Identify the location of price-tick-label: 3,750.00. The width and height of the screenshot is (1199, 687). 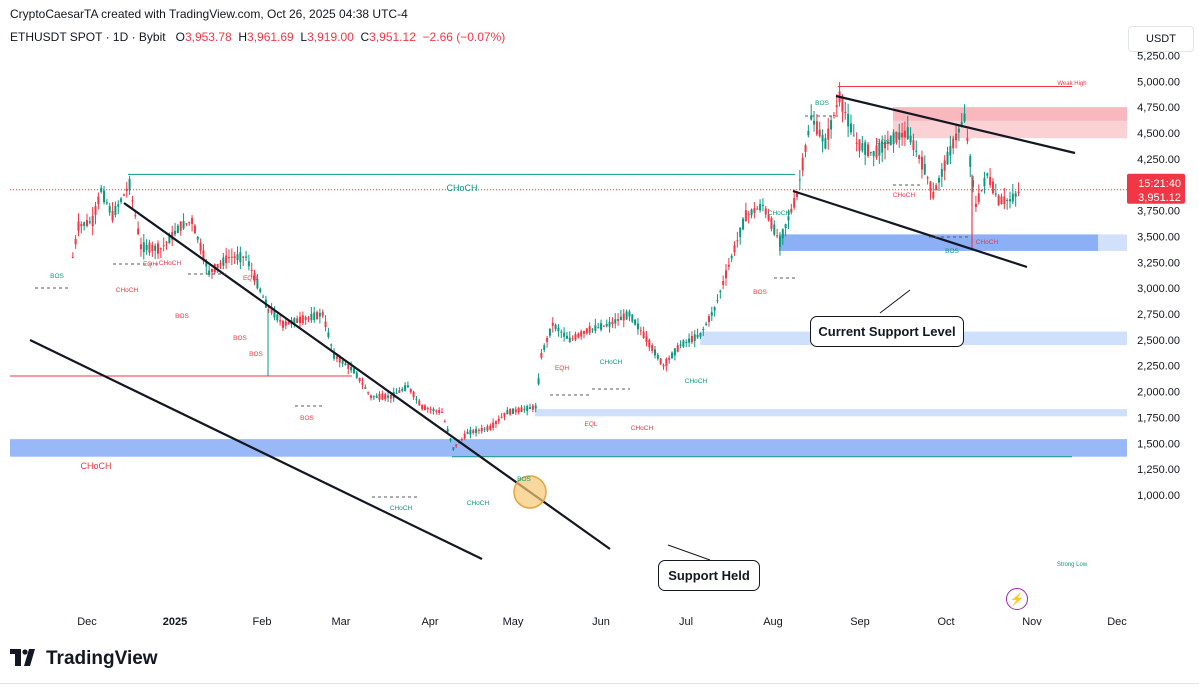
(1158, 212).